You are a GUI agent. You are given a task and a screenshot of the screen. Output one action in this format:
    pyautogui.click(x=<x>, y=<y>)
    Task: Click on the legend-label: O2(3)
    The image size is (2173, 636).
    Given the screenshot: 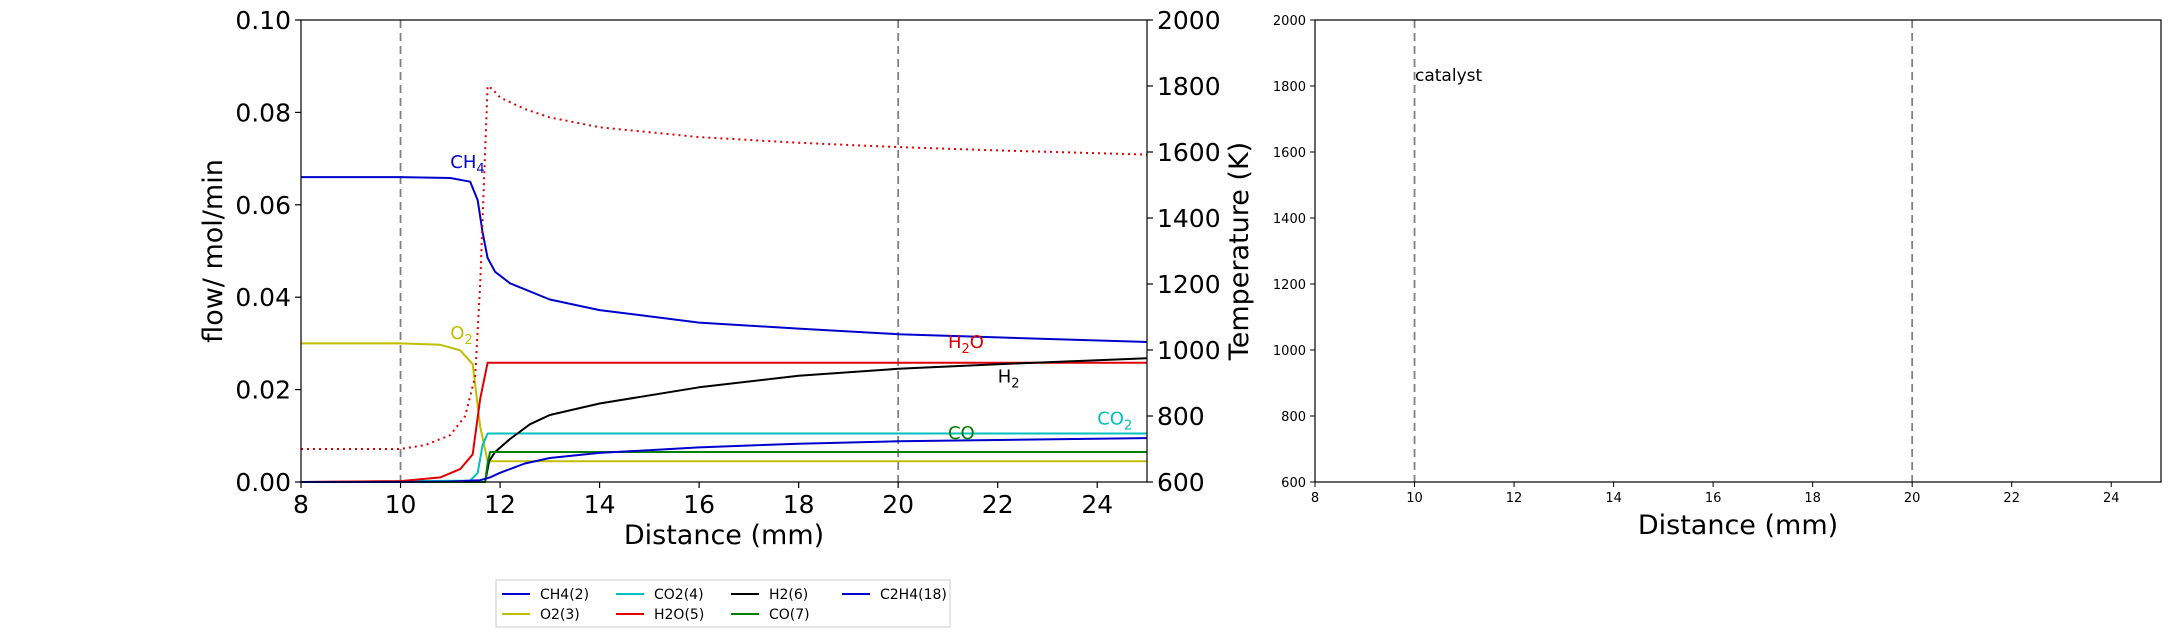 What is the action you would take?
    pyautogui.click(x=560, y=615)
    